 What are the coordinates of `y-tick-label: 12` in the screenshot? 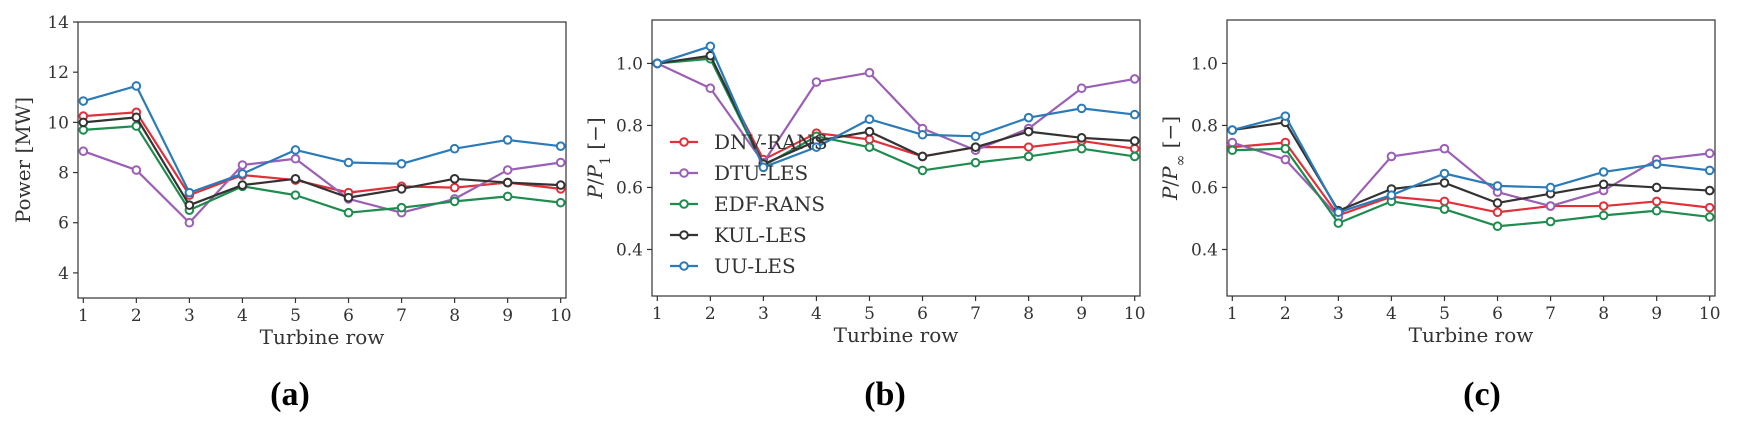 It's located at (58, 73).